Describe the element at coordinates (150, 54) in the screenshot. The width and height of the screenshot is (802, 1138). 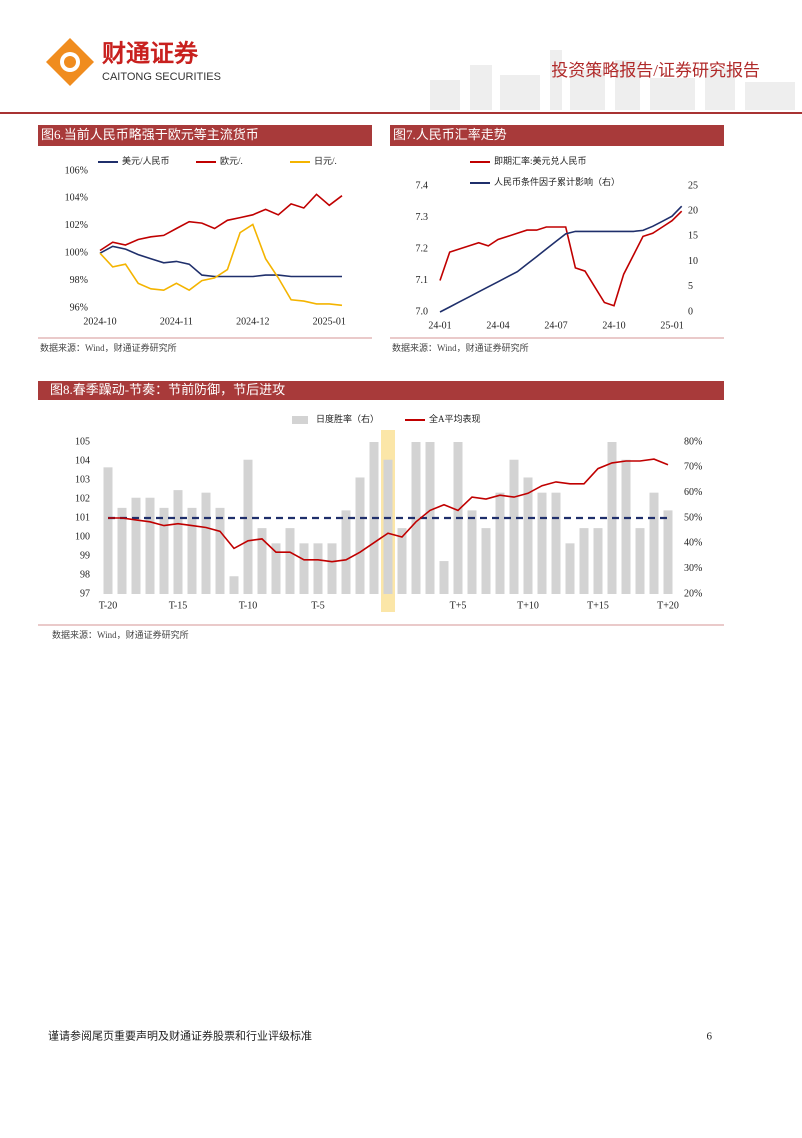
I see `company-cn: 财通证券` at that location.